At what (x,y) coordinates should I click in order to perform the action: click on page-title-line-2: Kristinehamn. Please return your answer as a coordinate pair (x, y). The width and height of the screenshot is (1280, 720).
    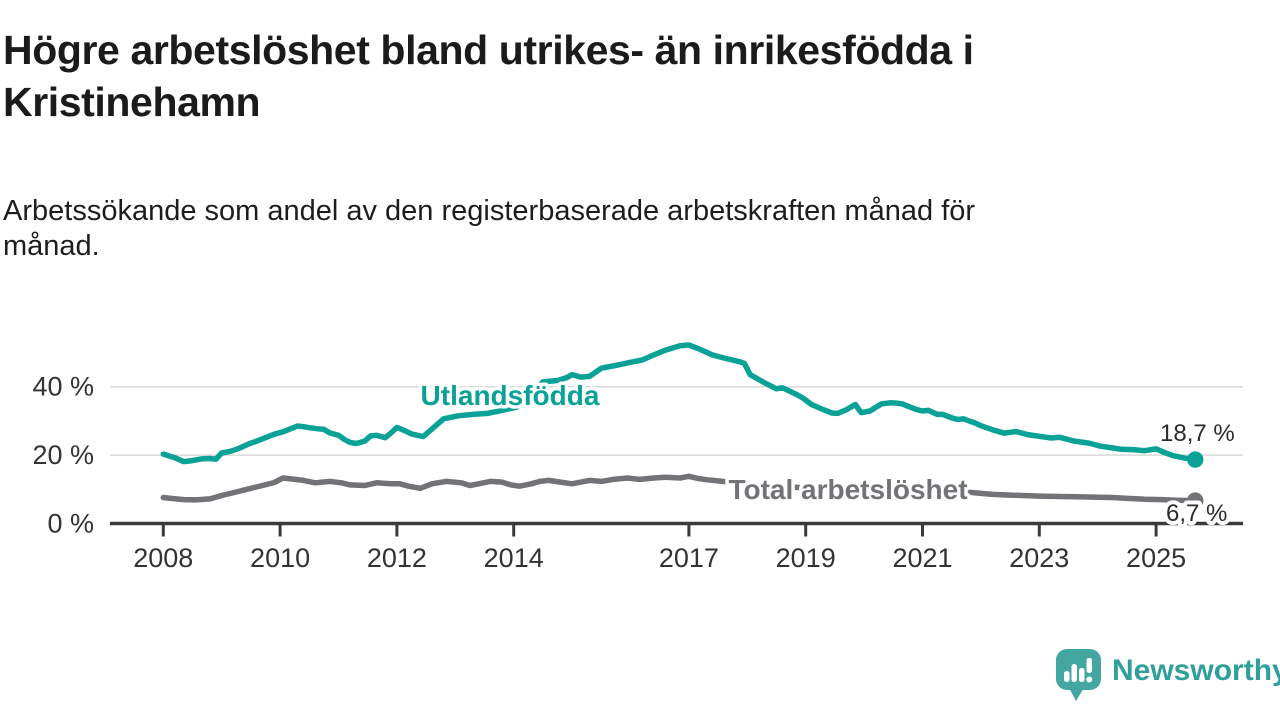
    Looking at the image, I should click on (132, 102).